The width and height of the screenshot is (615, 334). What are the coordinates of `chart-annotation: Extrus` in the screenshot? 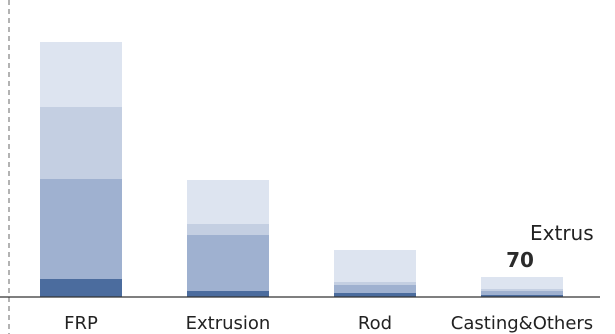 It's located at (562, 233).